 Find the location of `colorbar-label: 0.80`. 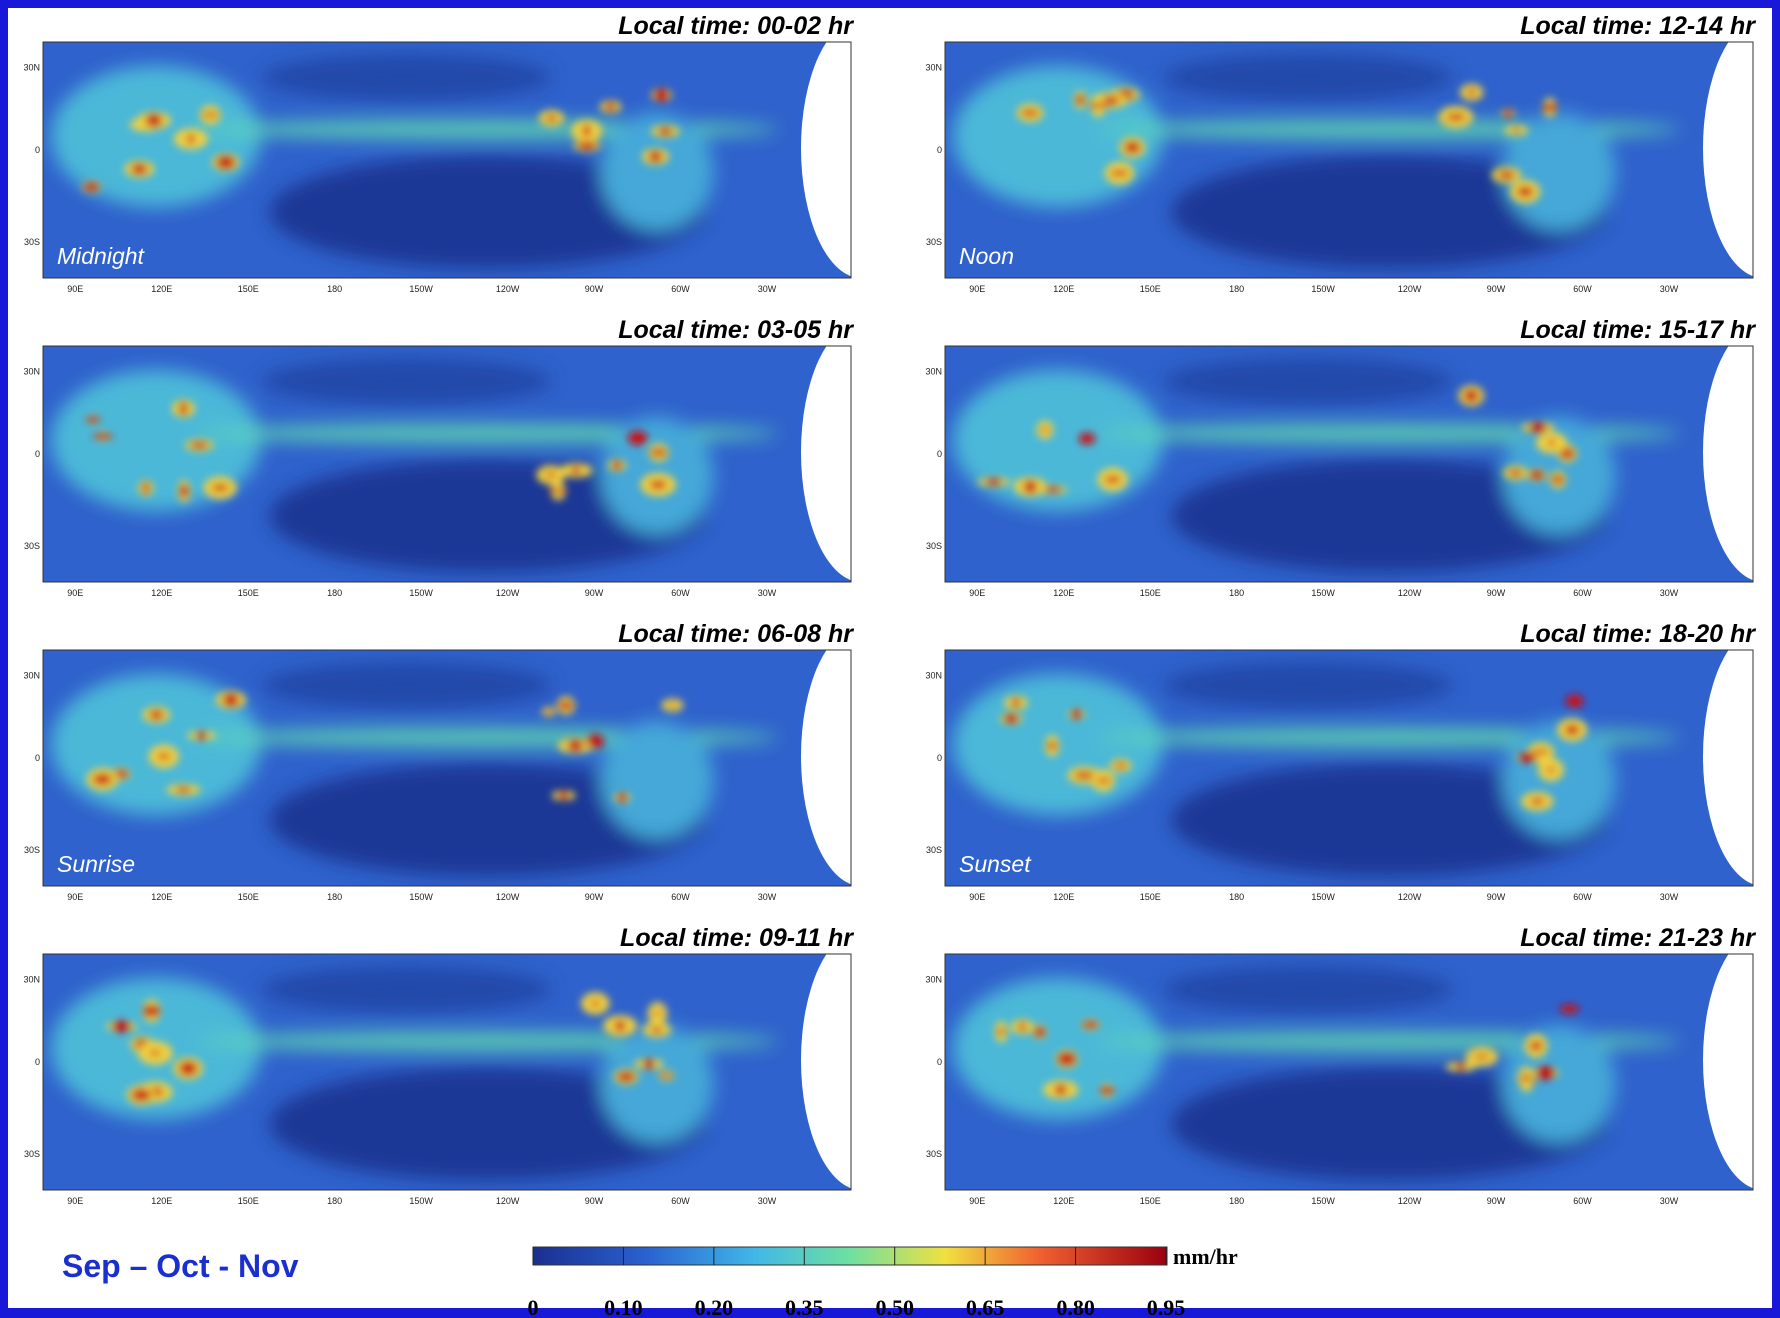

colorbar-label: 0.80 is located at coordinates (1075, 1306).